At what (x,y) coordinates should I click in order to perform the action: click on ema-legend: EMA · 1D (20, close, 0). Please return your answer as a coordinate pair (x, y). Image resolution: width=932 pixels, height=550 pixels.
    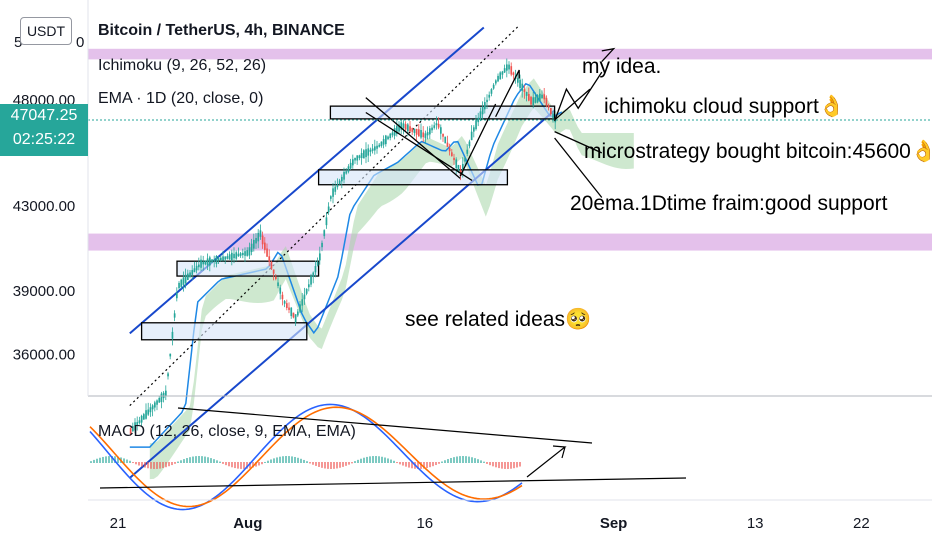
    Looking at the image, I should click on (181, 98).